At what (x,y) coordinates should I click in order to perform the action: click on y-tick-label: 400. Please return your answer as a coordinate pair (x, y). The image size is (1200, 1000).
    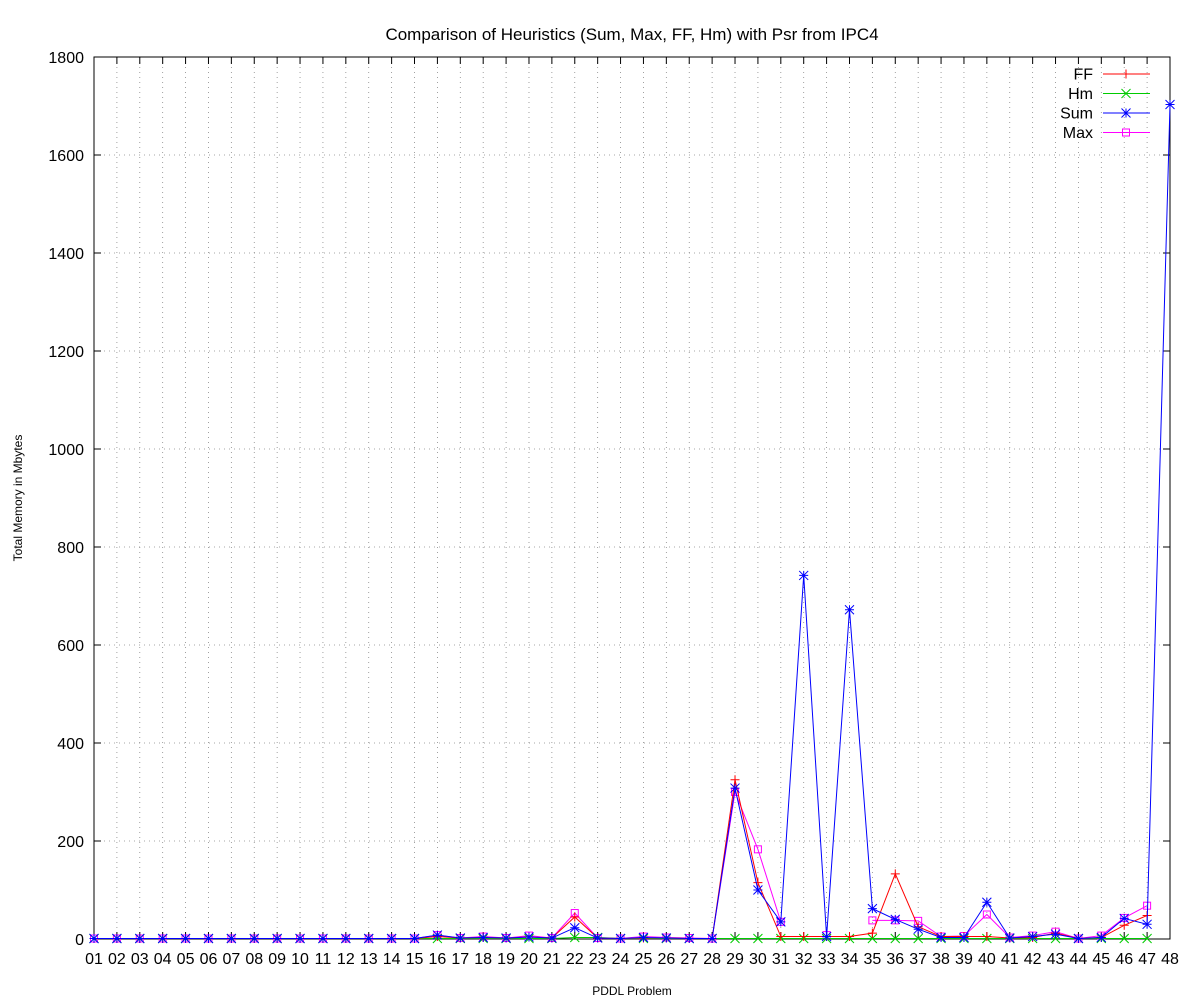
    Looking at the image, I should click on (70, 744).